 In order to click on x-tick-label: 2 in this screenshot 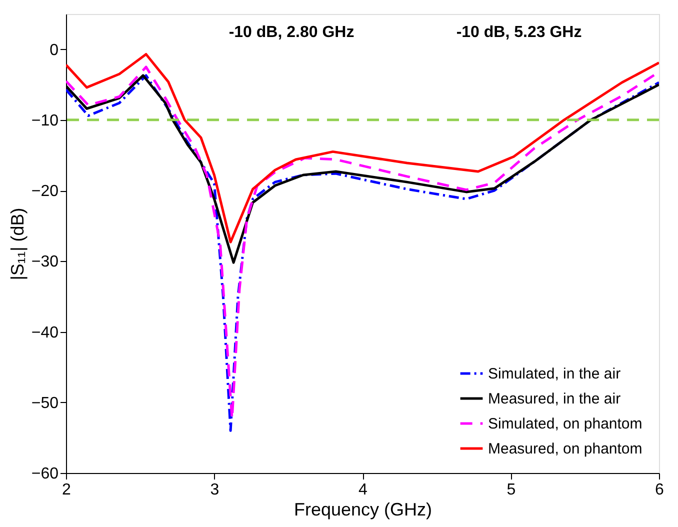, I will do `click(67, 490)`.